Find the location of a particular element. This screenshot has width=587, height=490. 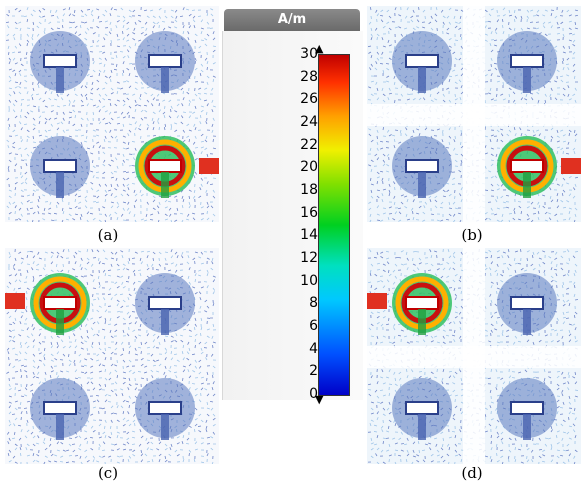

legend-tick-label: 14 is located at coordinates (309, 235).